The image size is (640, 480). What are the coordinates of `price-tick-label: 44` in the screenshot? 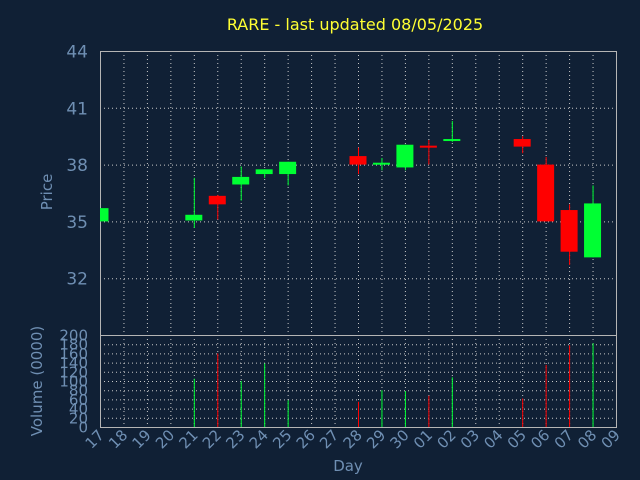 It's located at (77, 53).